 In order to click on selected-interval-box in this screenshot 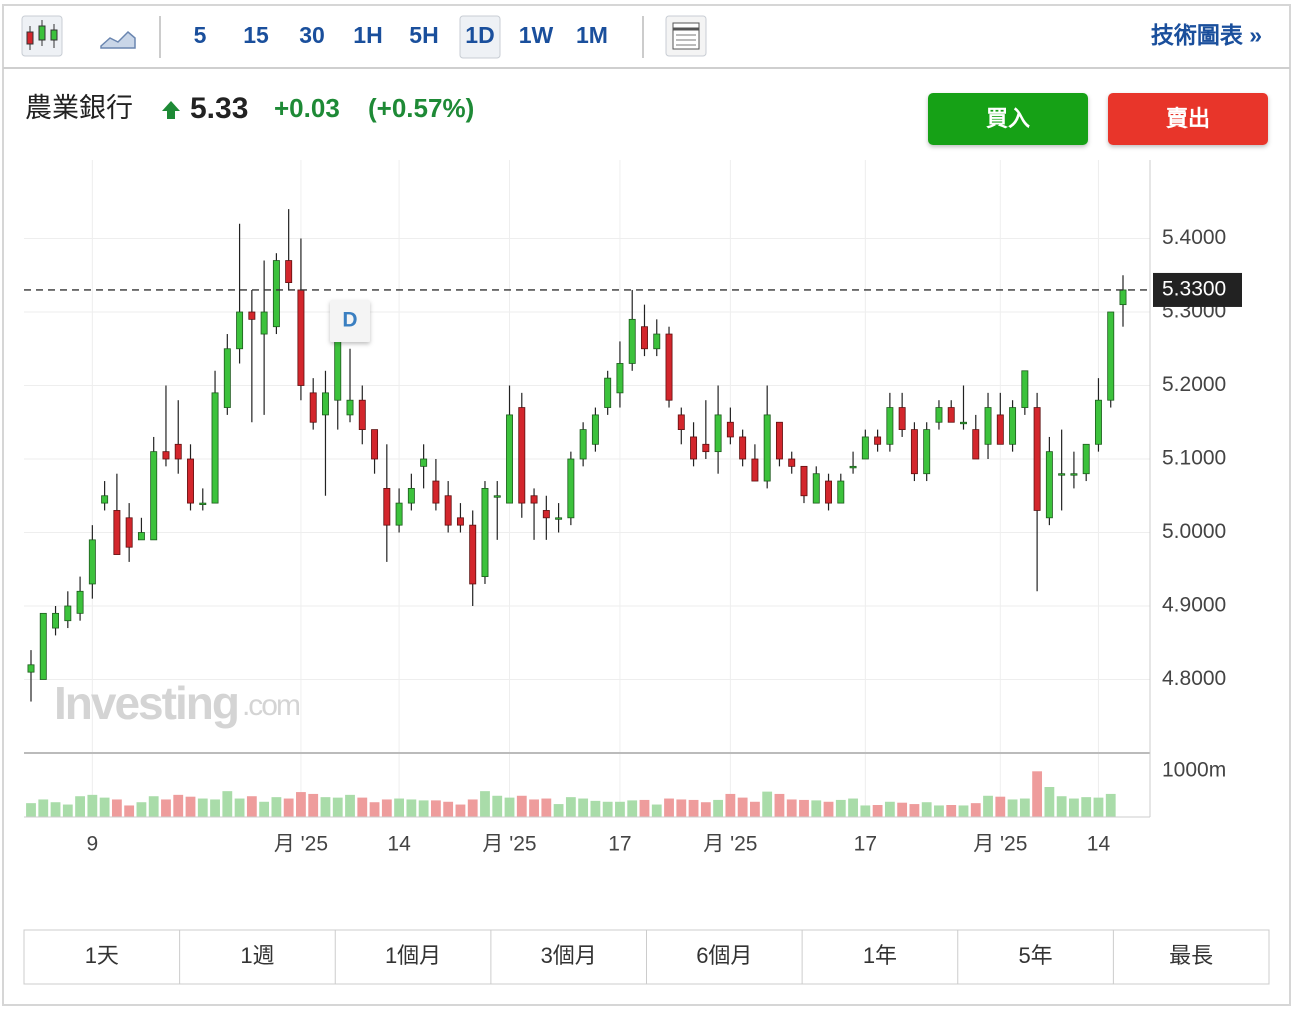, I will do `click(480, 37)`.